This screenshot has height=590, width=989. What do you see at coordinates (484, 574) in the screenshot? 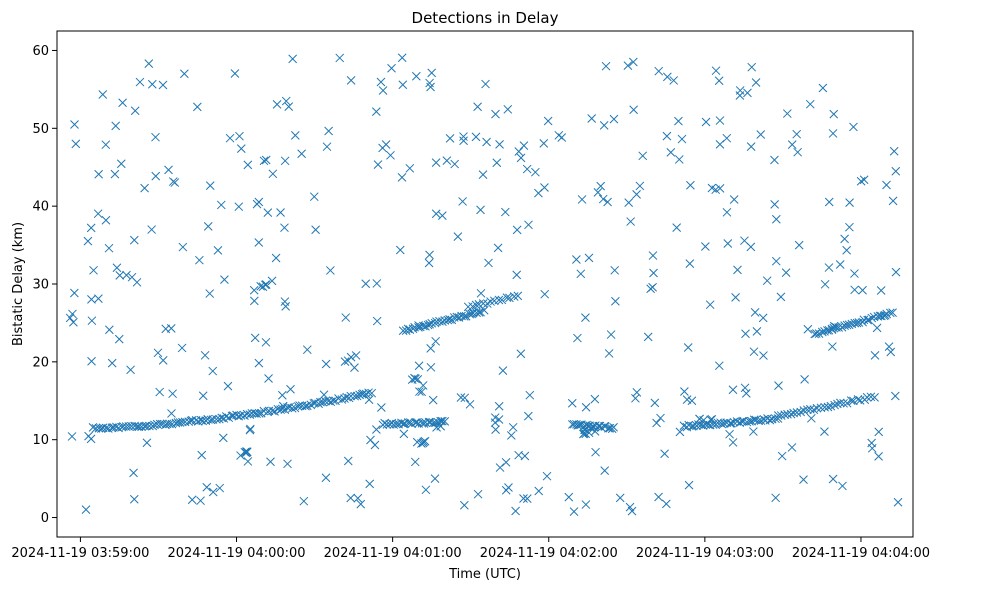
I see `x-axis-title: Time (UTC)` at bounding box center [484, 574].